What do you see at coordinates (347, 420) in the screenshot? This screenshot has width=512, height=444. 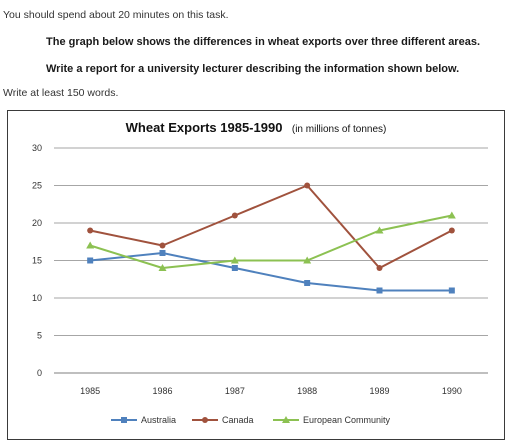 I see `legend-label: European Community` at bounding box center [347, 420].